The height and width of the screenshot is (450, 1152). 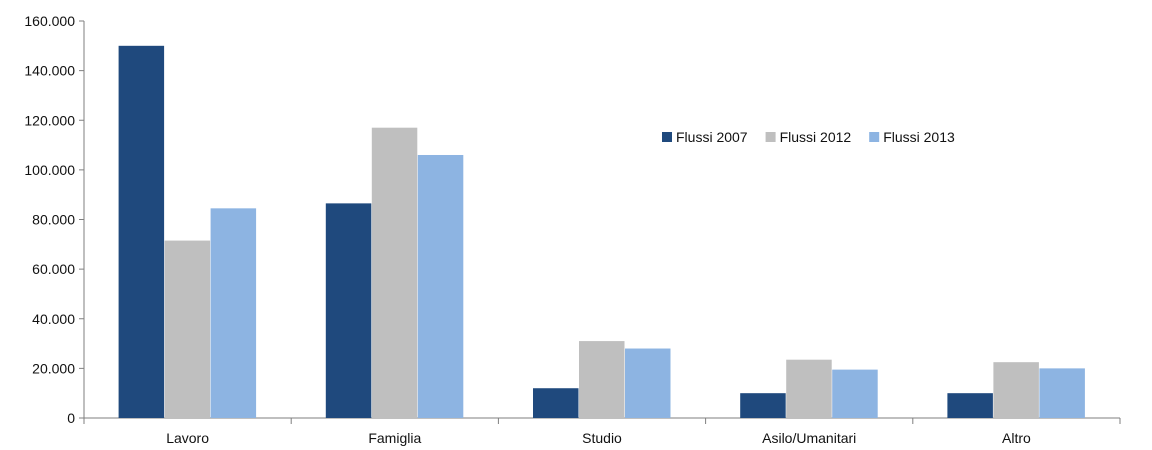 What do you see at coordinates (1016, 438) in the screenshot?
I see `x-category-label: Altro` at bounding box center [1016, 438].